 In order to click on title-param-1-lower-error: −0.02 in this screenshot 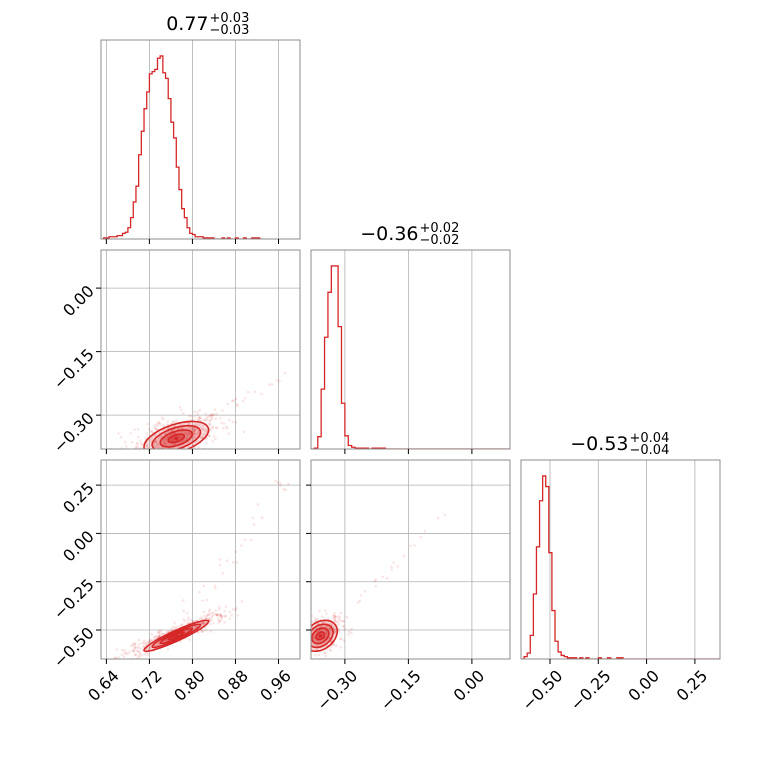, I will do `click(440, 240)`.